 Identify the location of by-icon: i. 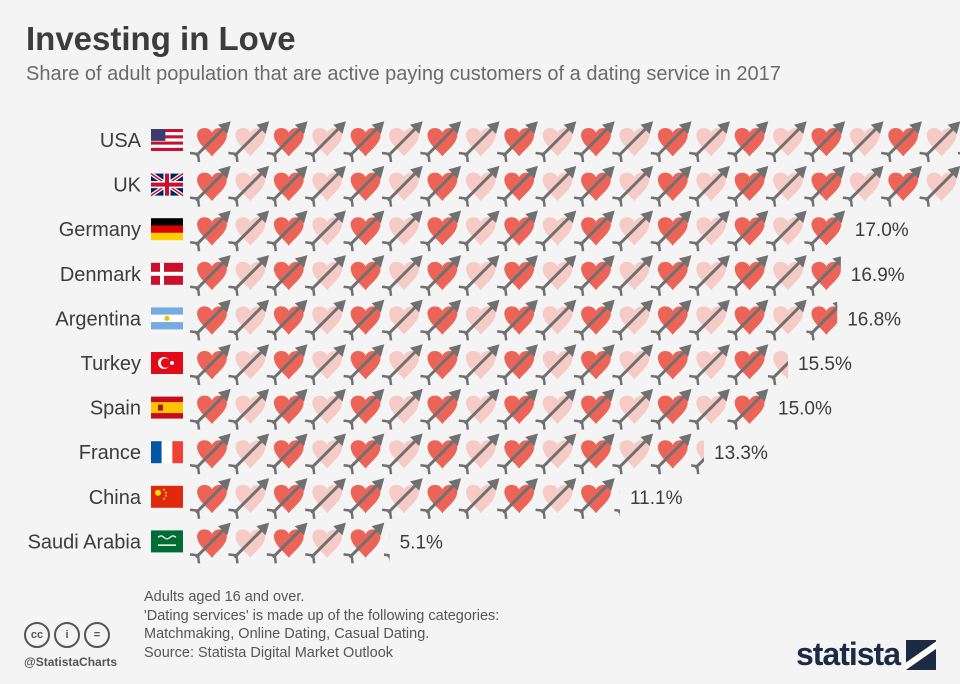
(67, 635).